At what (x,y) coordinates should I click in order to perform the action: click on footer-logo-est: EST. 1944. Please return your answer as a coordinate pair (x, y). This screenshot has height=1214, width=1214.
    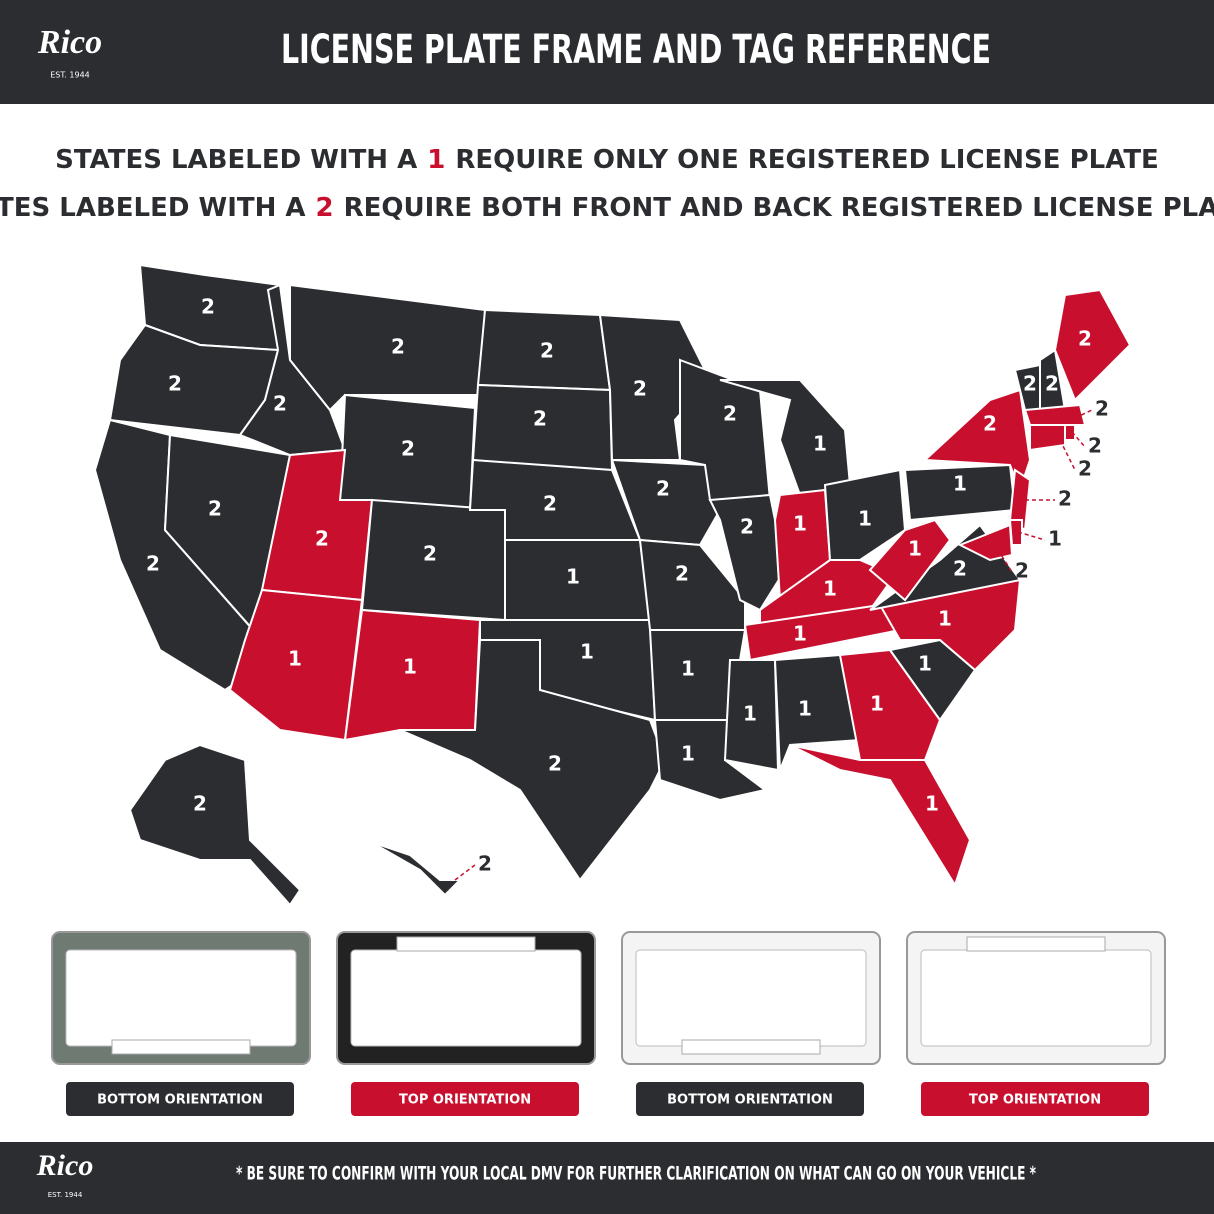
    Looking at the image, I should click on (65, 1195).